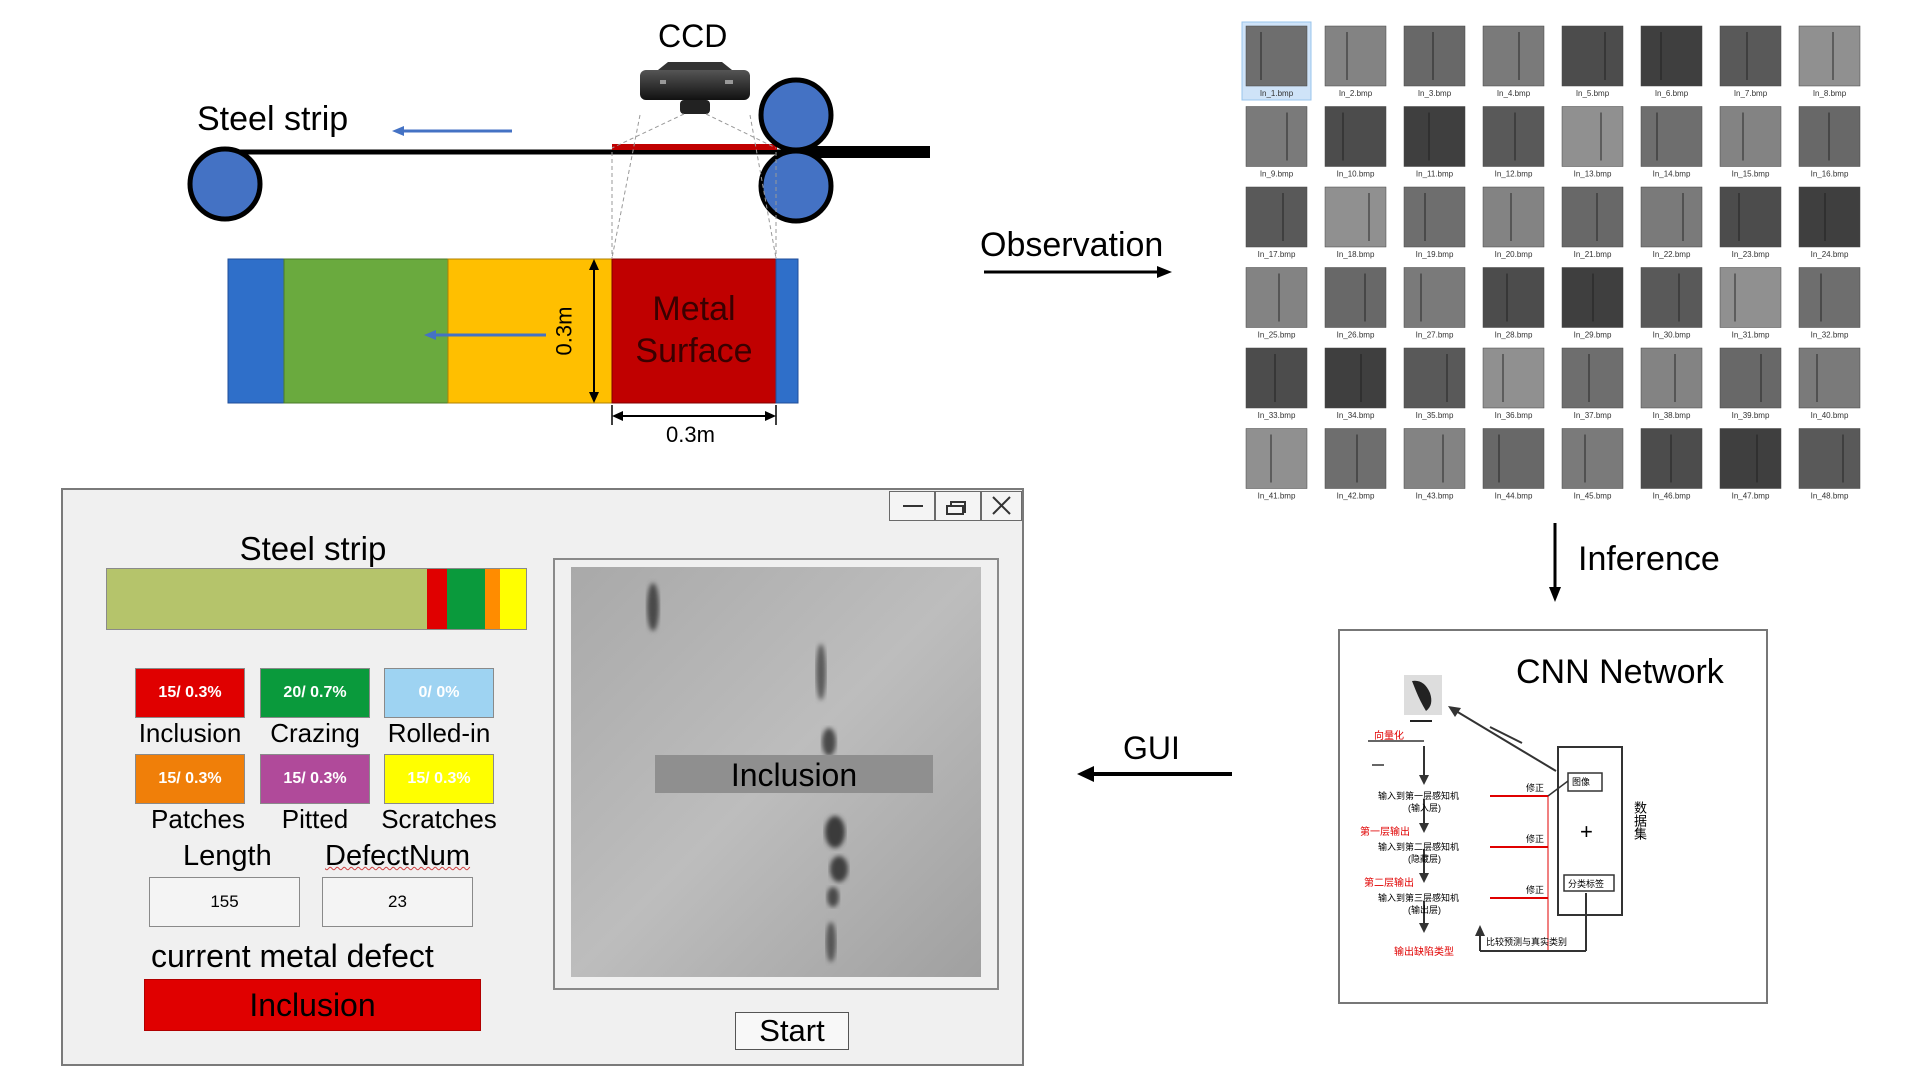 The image size is (1921, 1080). What do you see at coordinates (439, 819) in the screenshot?
I see `stat-label-scratches: Scratches` at bounding box center [439, 819].